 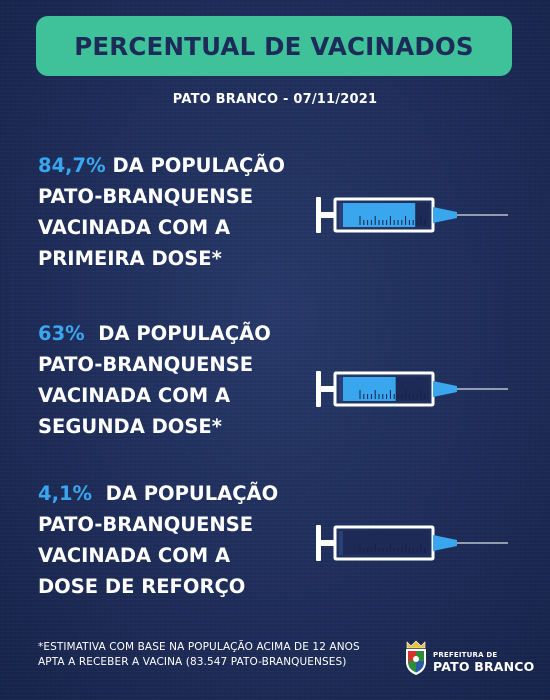 I want to click on vaccine-fill-level, so click(x=377, y=215).